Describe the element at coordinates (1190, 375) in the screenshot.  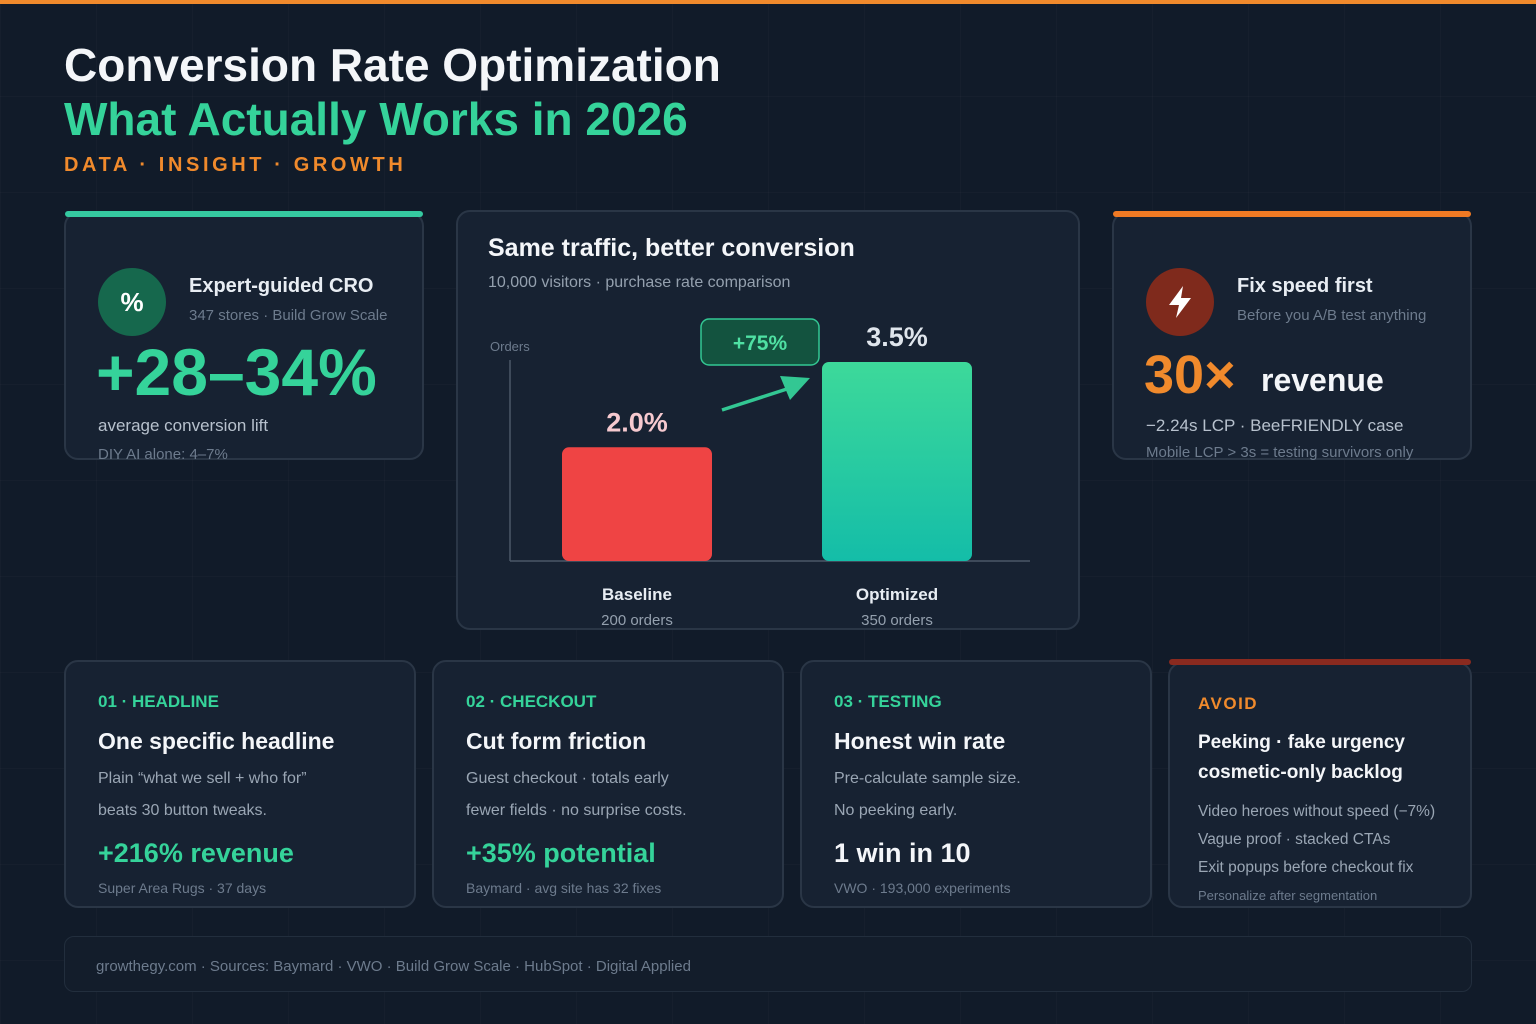
I see `stat-value: 30×` at that location.